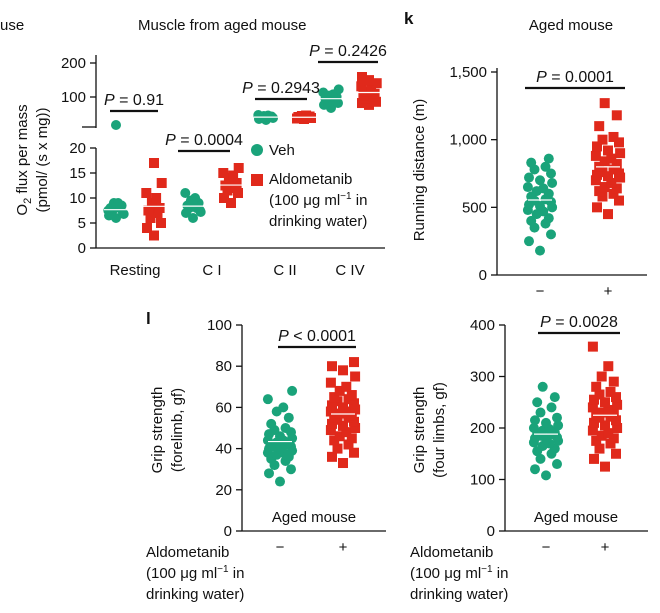 This screenshot has width=660, height=613. Describe the element at coordinates (211, 270) in the screenshot. I see `category-ci: C I` at that location.